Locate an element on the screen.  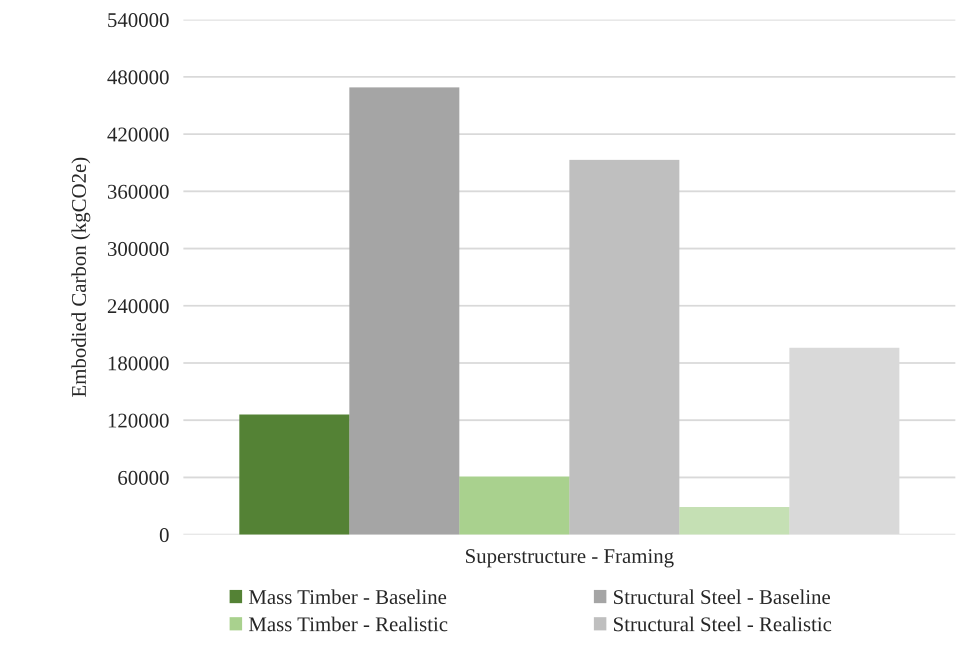
legend-label: Mass Timber - Realistic is located at coordinates (348, 624).